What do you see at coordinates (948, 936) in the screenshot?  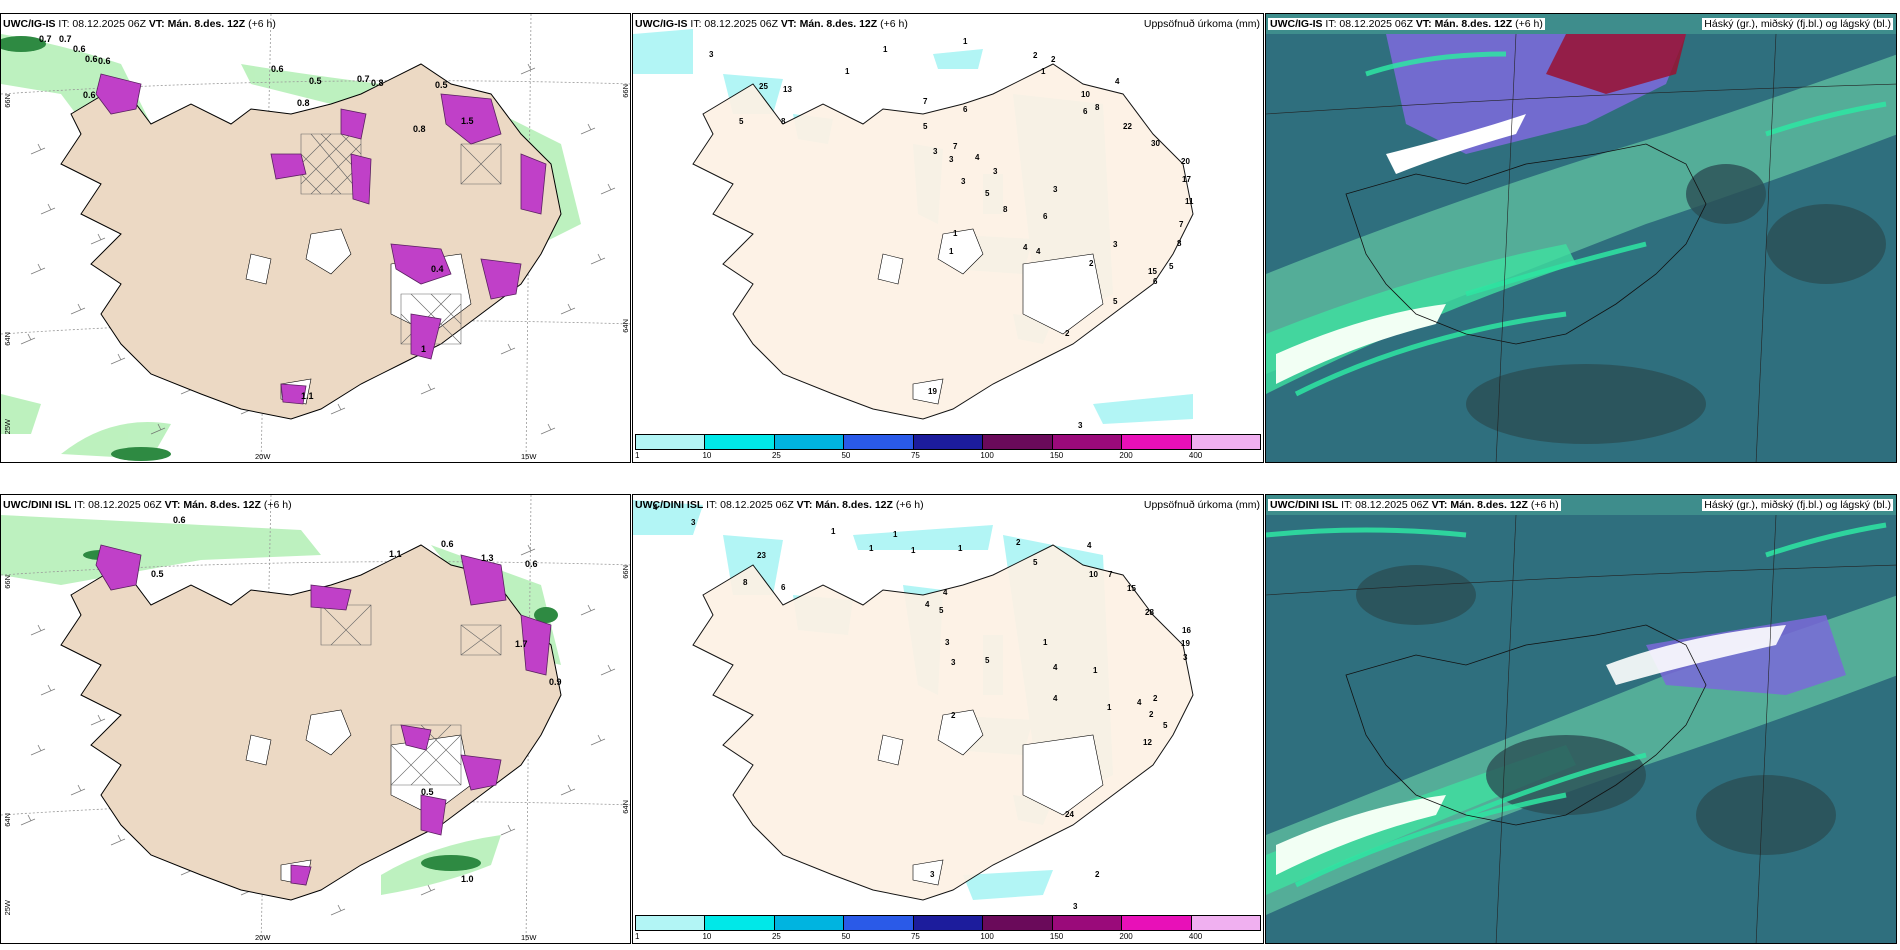 I see `colorbar-labels: 1 10 25 50 75 100 150 200 400` at bounding box center [948, 936].